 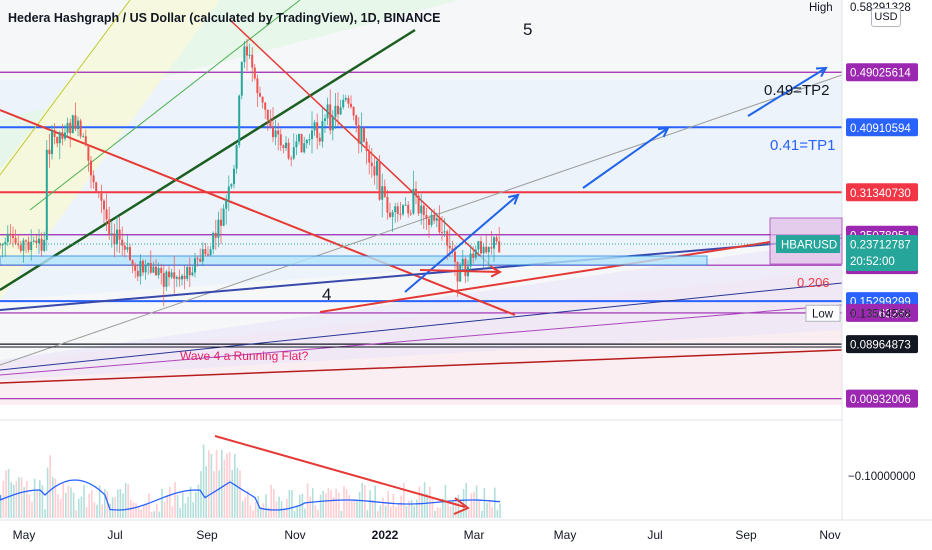 I want to click on price-tag-2-text: 0.31340730, so click(x=880, y=194).